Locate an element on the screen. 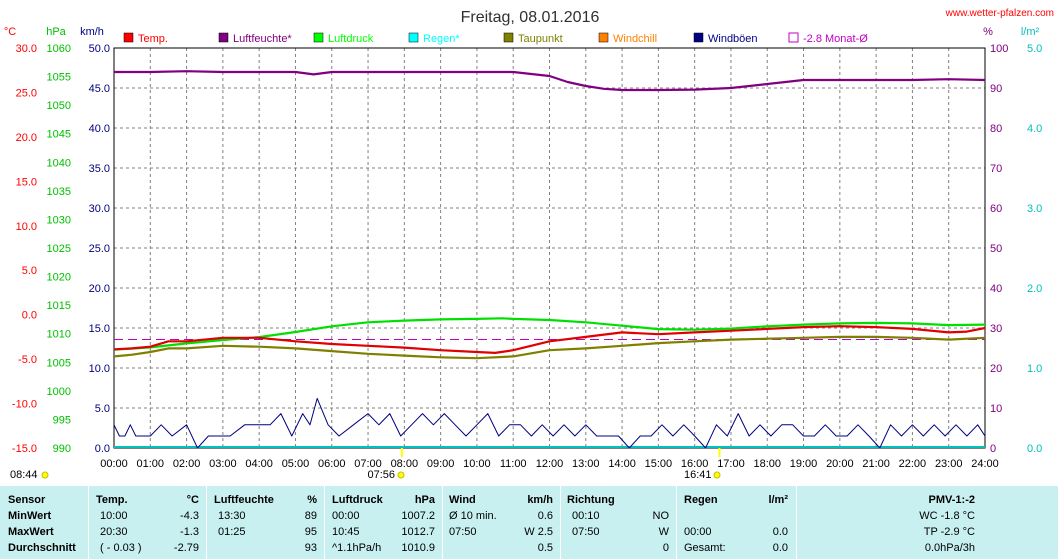 The height and width of the screenshot is (559, 1058). tick-x-15: 15:00 is located at coordinates (659, 464).